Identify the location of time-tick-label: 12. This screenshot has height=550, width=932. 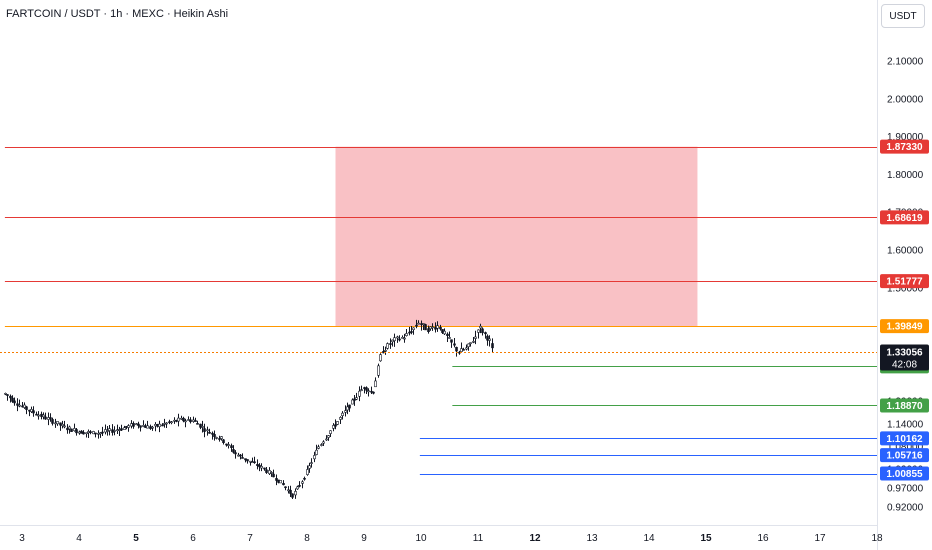
(535, 538).